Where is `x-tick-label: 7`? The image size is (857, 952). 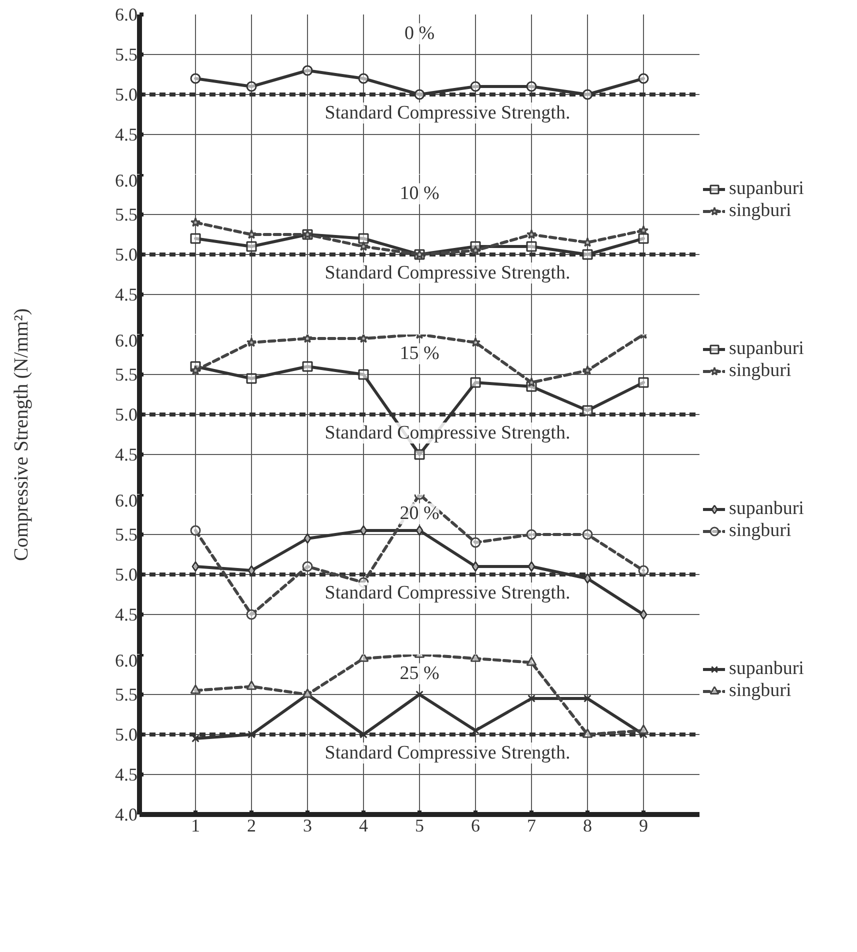 x-tick-label: 7 is located at coordinates (531, 826).